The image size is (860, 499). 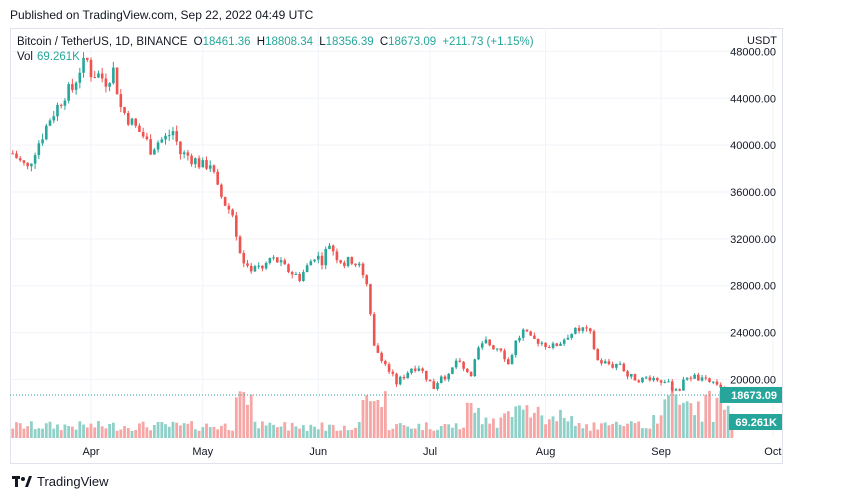 I want to click on high-value: 18808.34, so click(x=289, y=42).